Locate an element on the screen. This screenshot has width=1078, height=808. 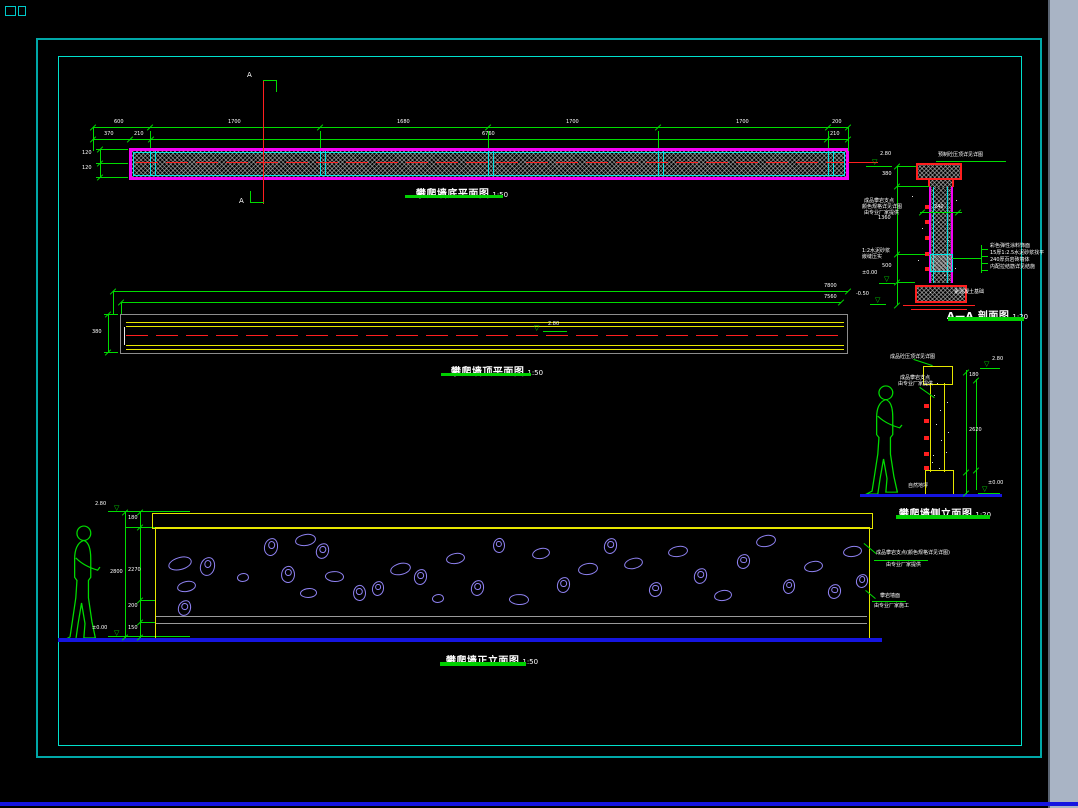
drawing-title: 攀爬墙顶平面图1:50 is located at coordinates (497, 369).